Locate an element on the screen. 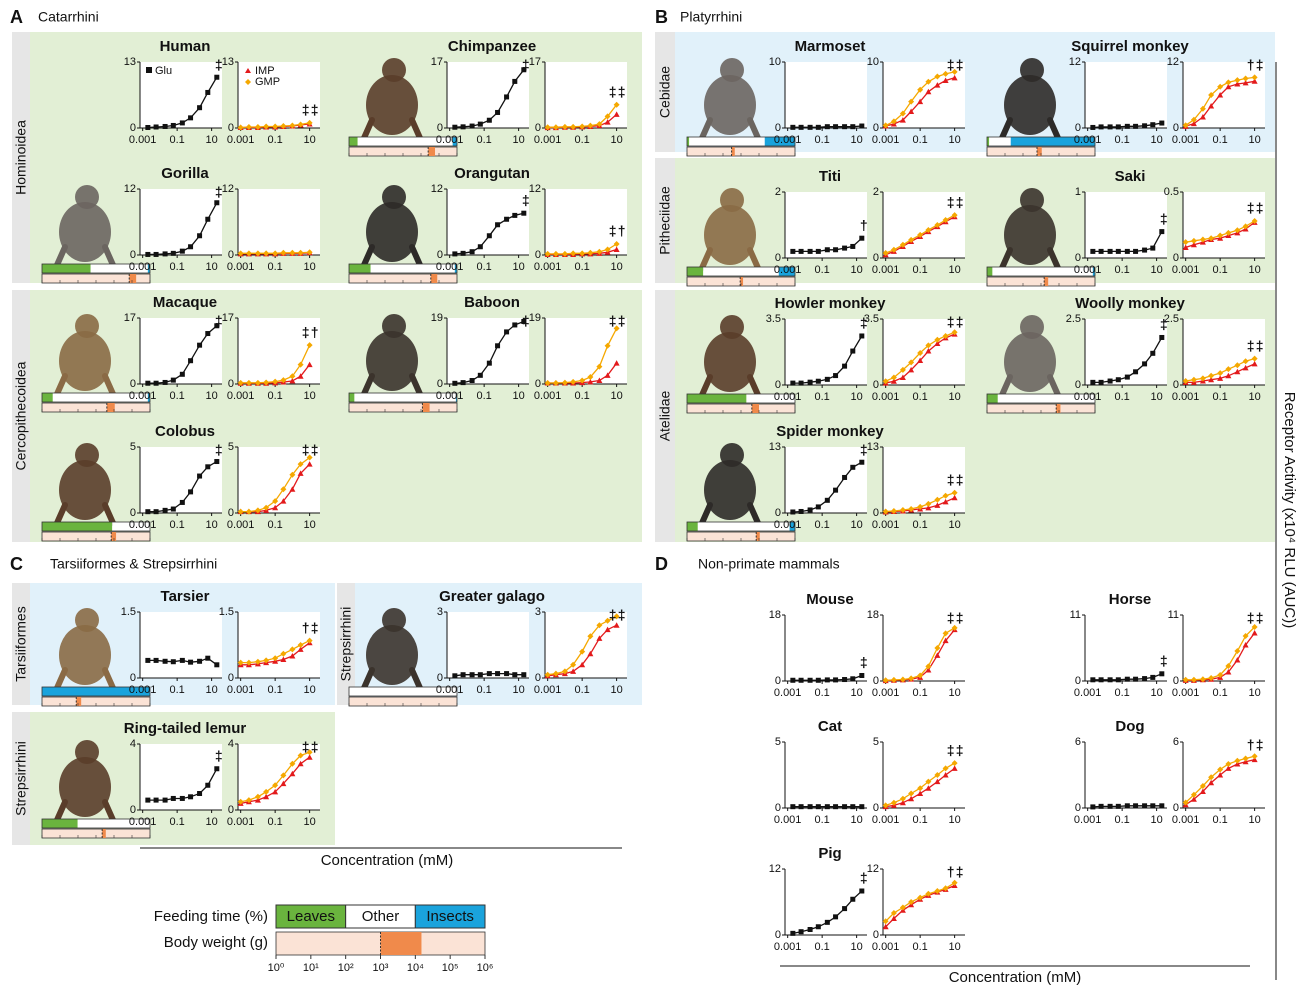 This screenshot has width=1303, height=986. y-tick-label: 1.5 is located at coordinates (128, 612).